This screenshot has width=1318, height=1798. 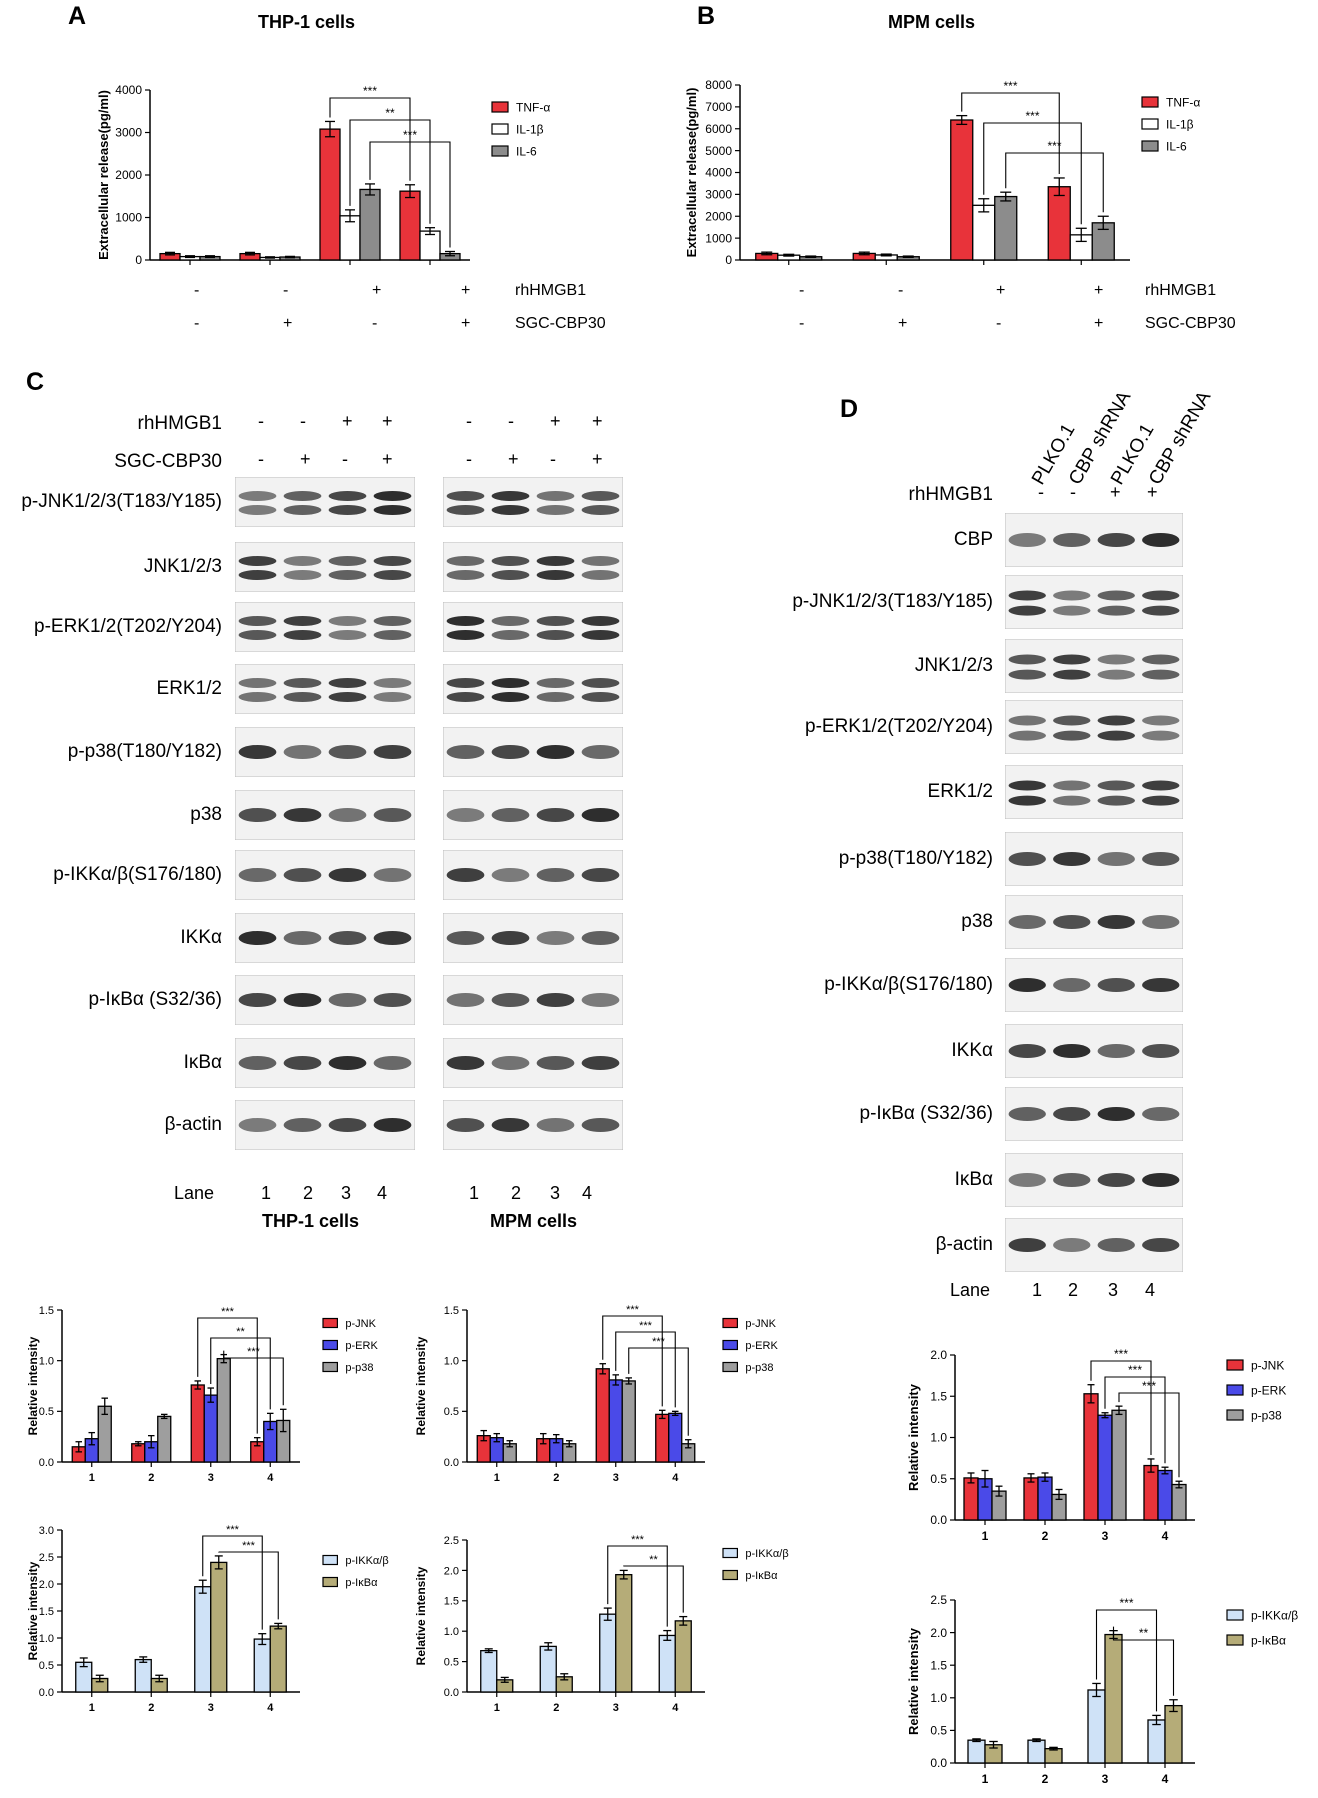 What do you see at coordinates (691, 173) in the screenshot?
I see `y-axis-label: Extracellular release(pg/ml)` at bounding box center [691, 173].